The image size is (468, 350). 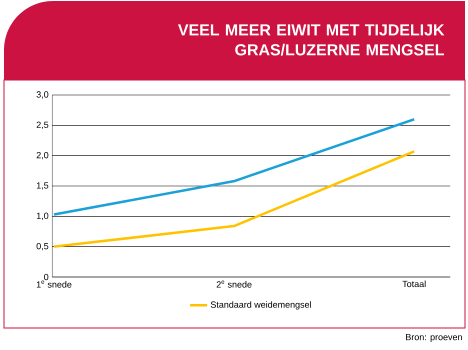 What do you see at coordinates (414, 284) in the screenshot?
I see `x-tick-label: Totaal` at bounding box center [414, 284].